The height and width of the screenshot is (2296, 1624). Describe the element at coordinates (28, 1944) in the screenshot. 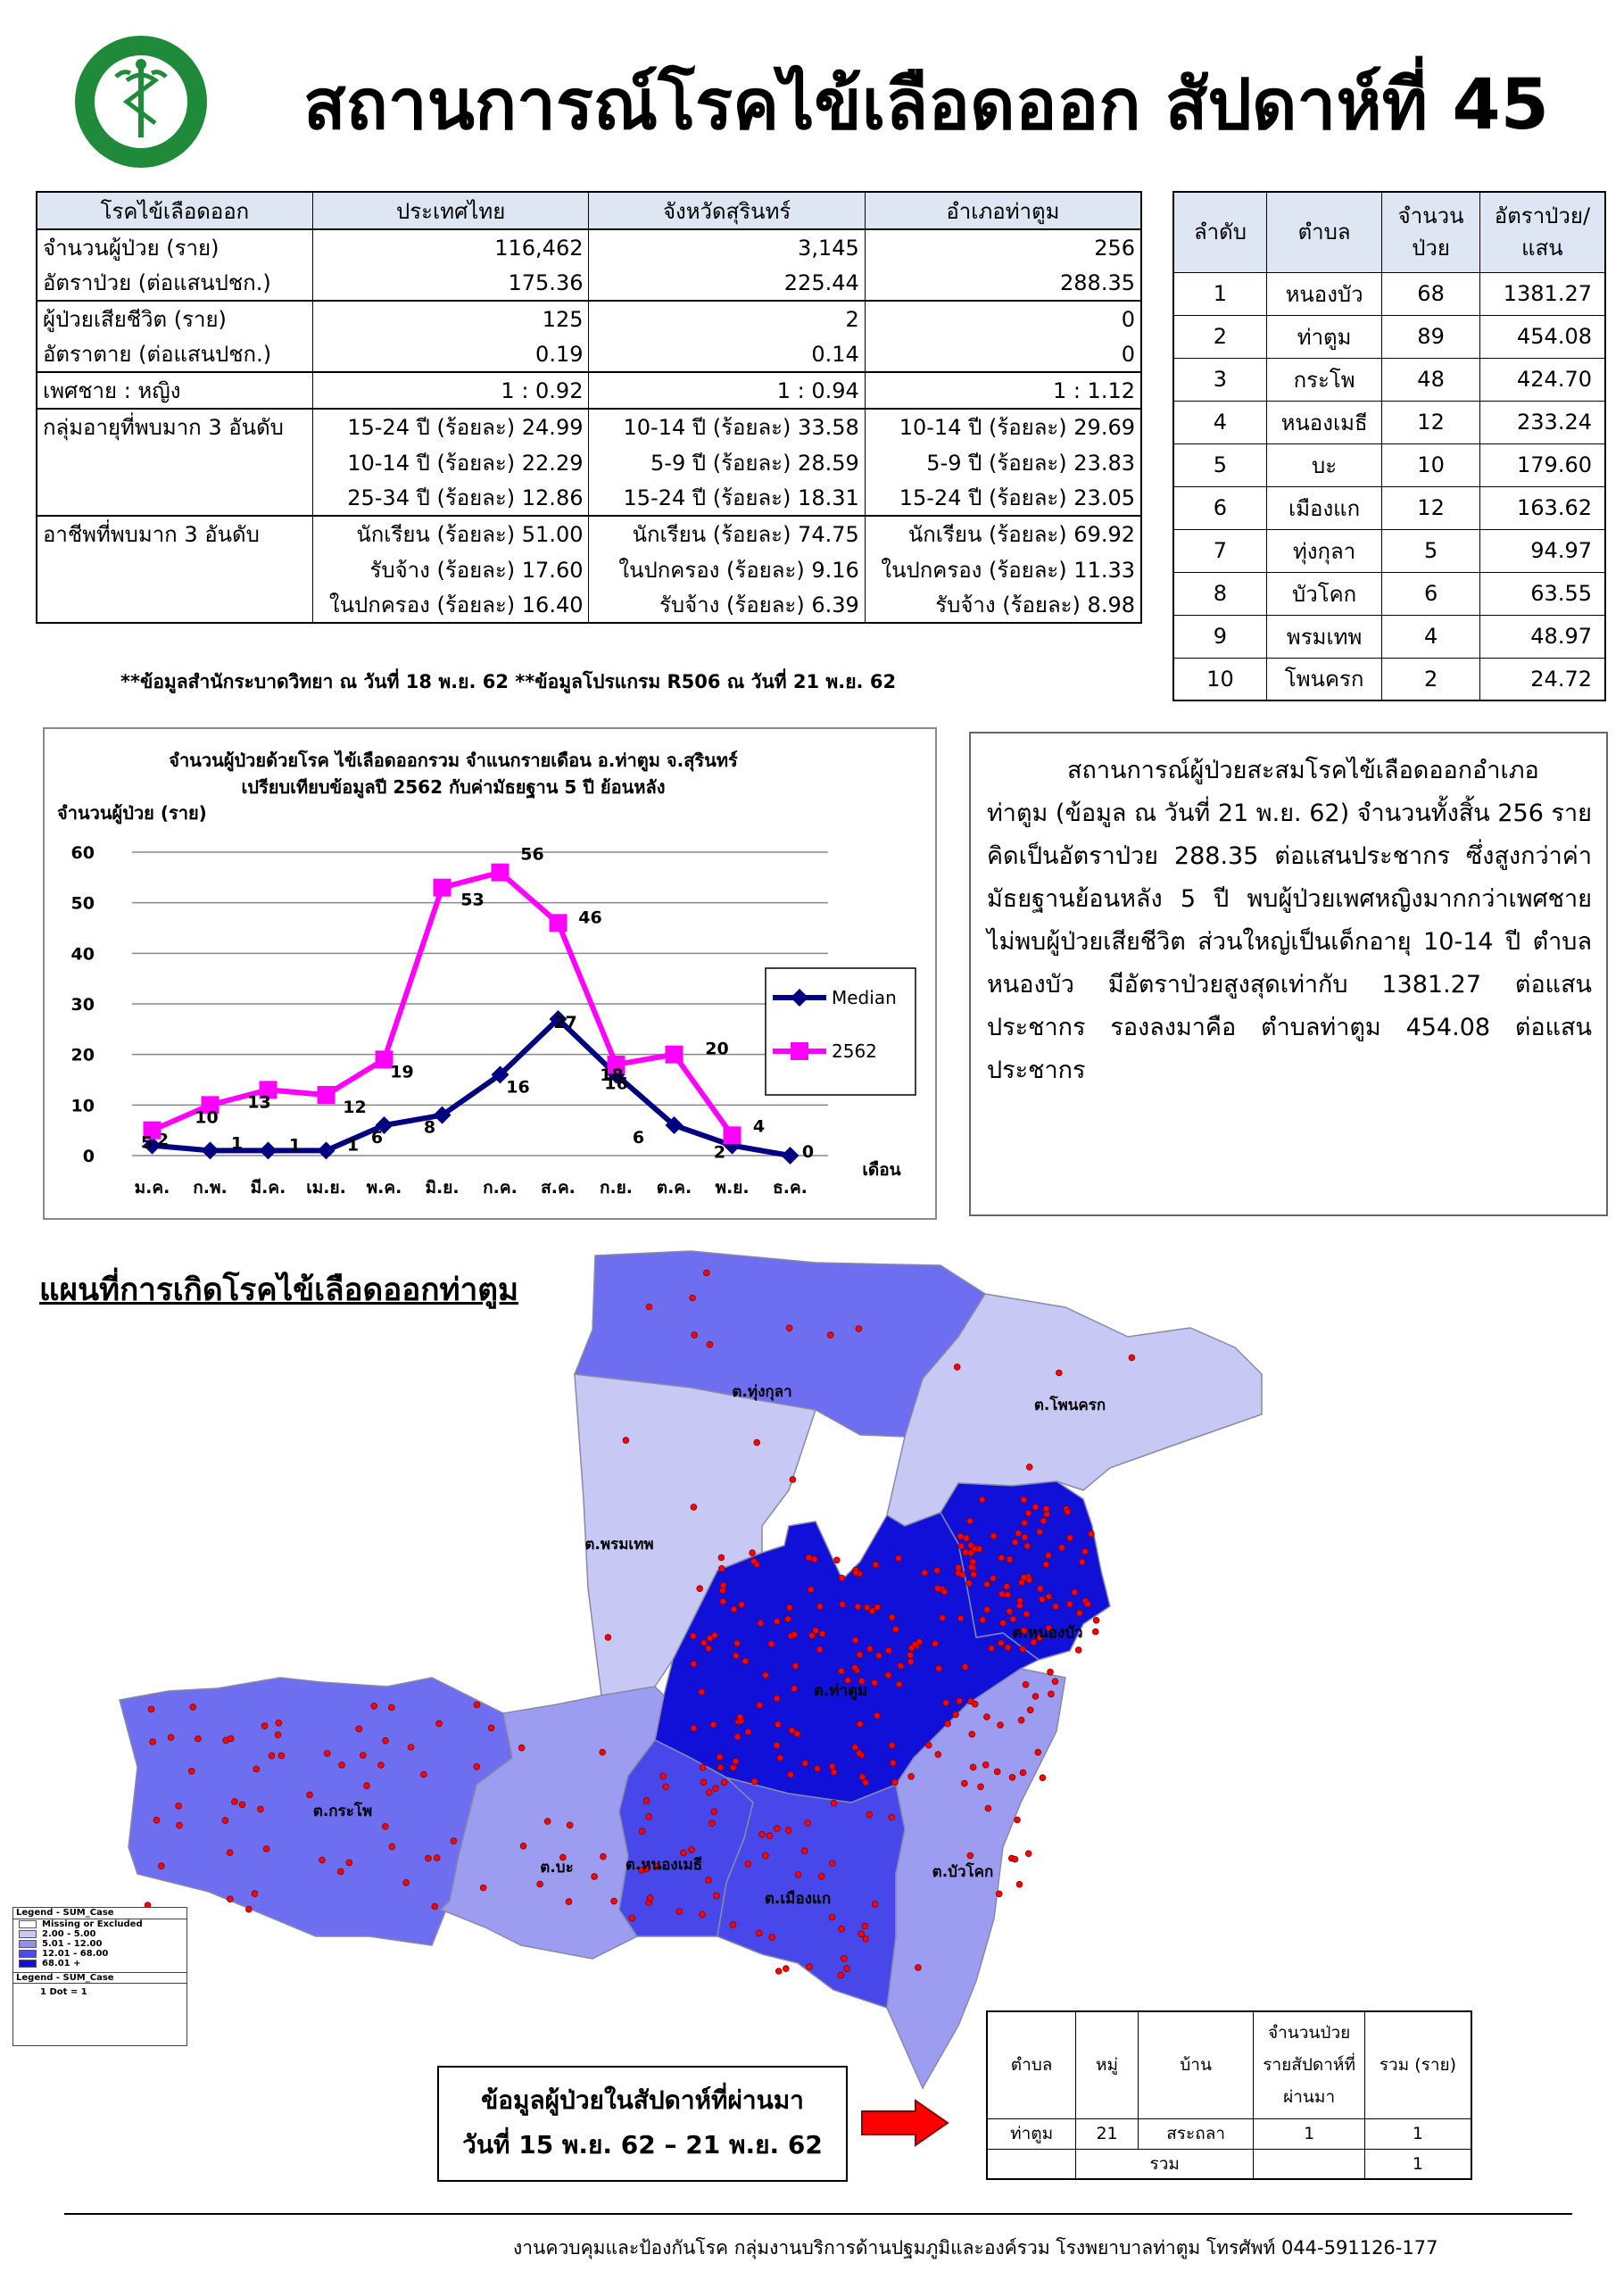

I see `legend-swatch` at that location.